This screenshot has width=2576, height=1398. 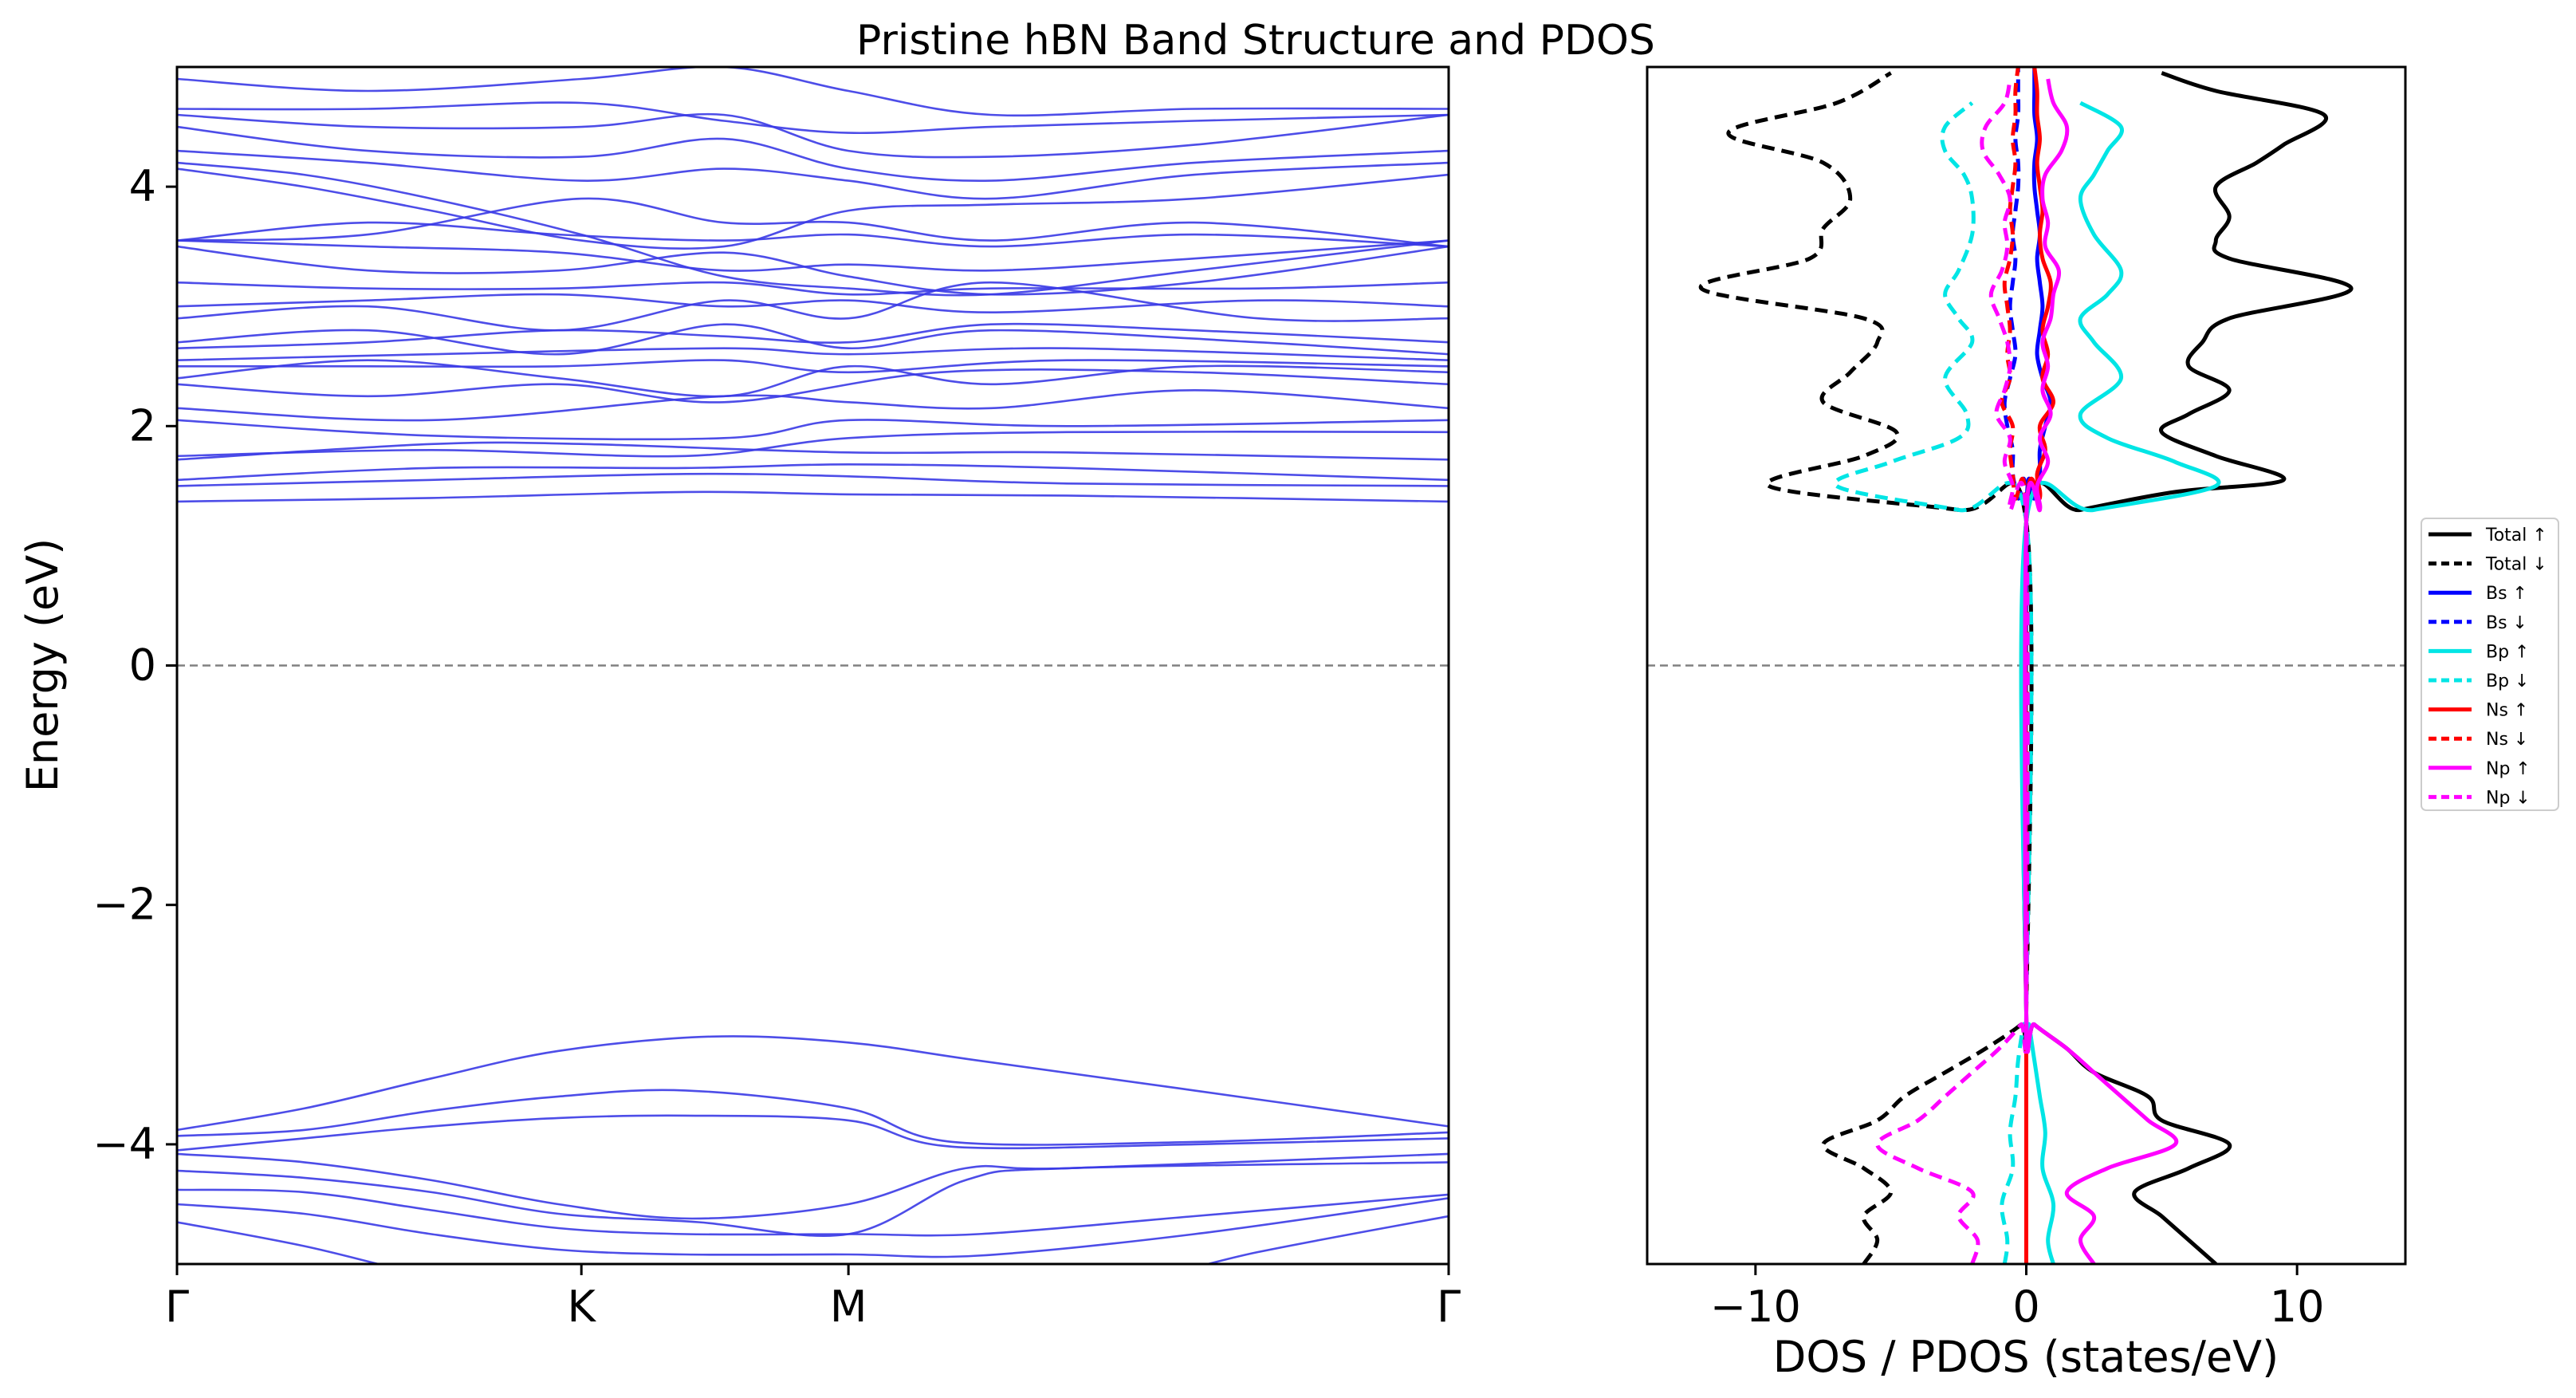 I want to click on legend-label: Ns ↑, so click(x=2507, y=711).